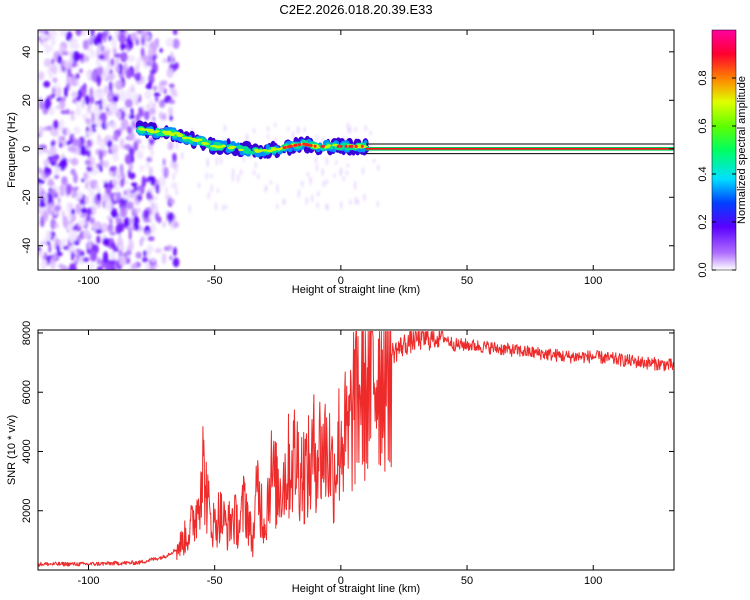  What do you see at coordinates (215, 581) in the screenshot?
I see `snr-x-tick-label: -50` at bounding box center [215, 581].